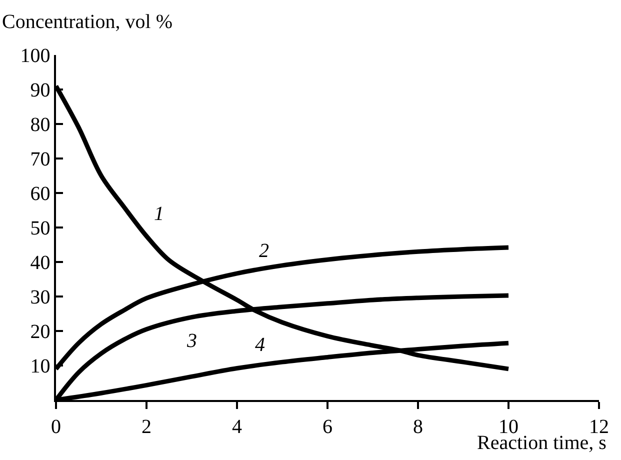  What do you see at coordinates (260, 345) in the screenshot?
I see `series-label: 4` at bounding box center [260, 345].